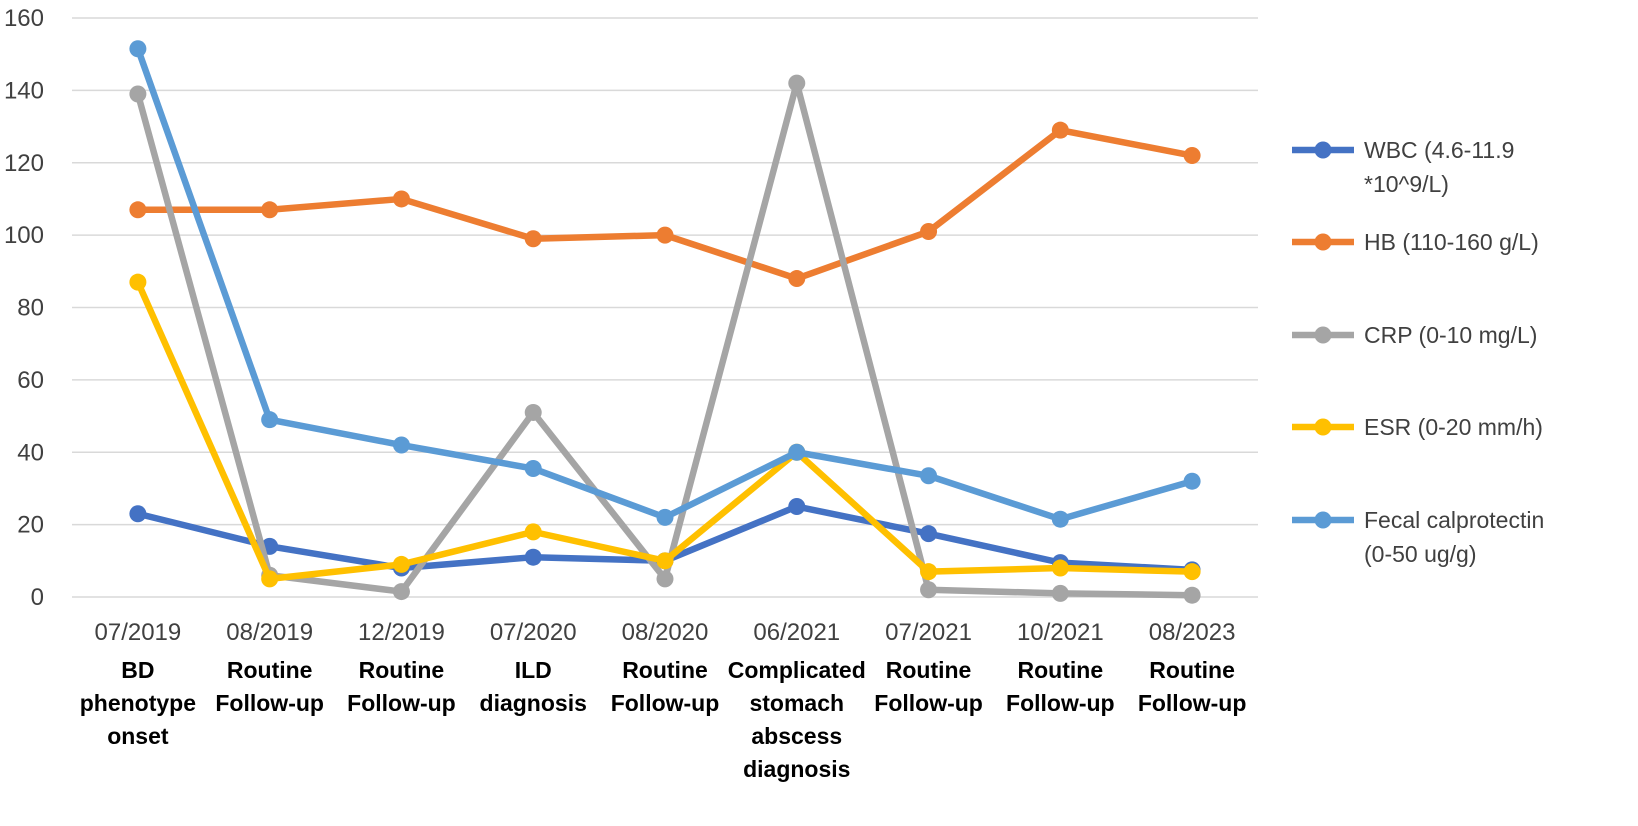 Image resolution: width=1638 pixels, height=826 pixels. I want to click on legend-label: CRP (0-10 mg/L), so click(1450, 335).